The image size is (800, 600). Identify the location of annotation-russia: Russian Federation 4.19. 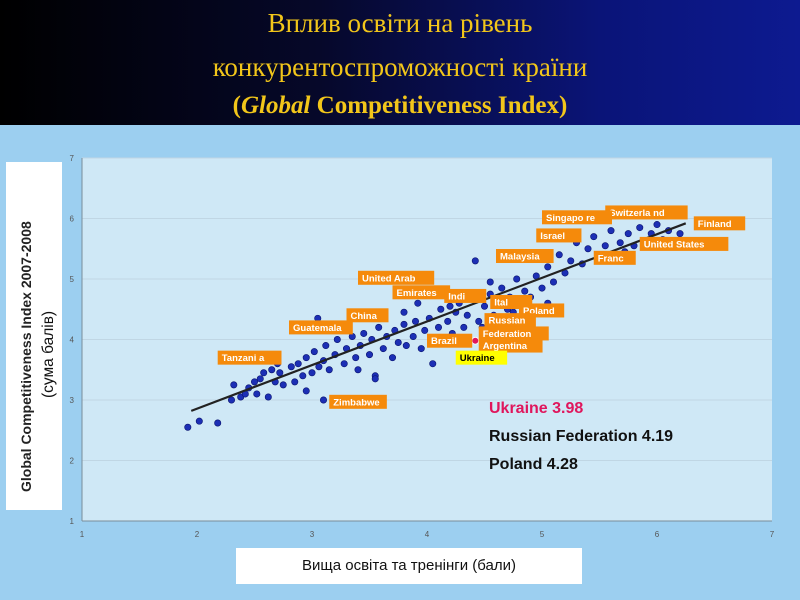
(581, 436).